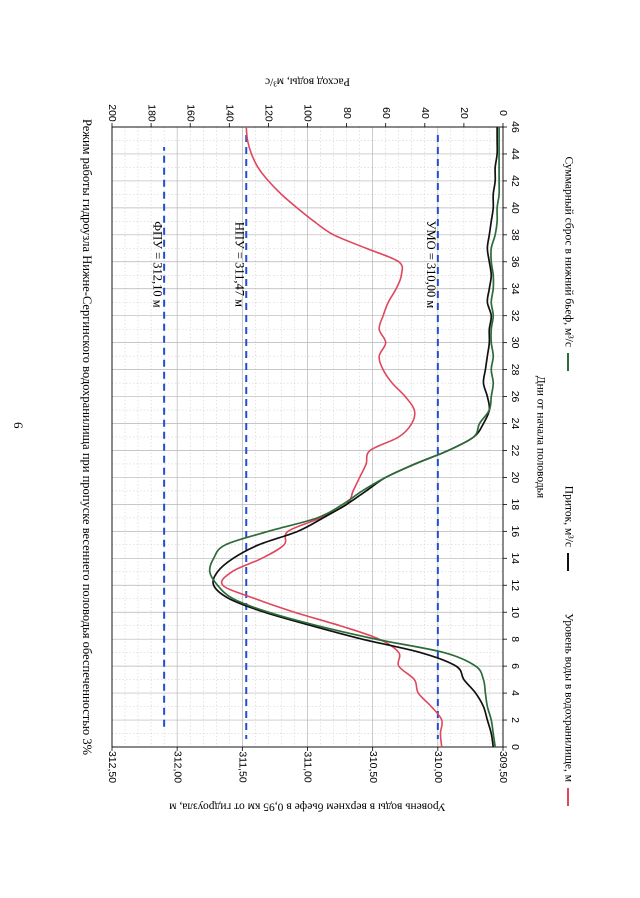 This screenshot has height=898, width=640. I want to click on y-right-tick-label: 100, so click(308, 113).